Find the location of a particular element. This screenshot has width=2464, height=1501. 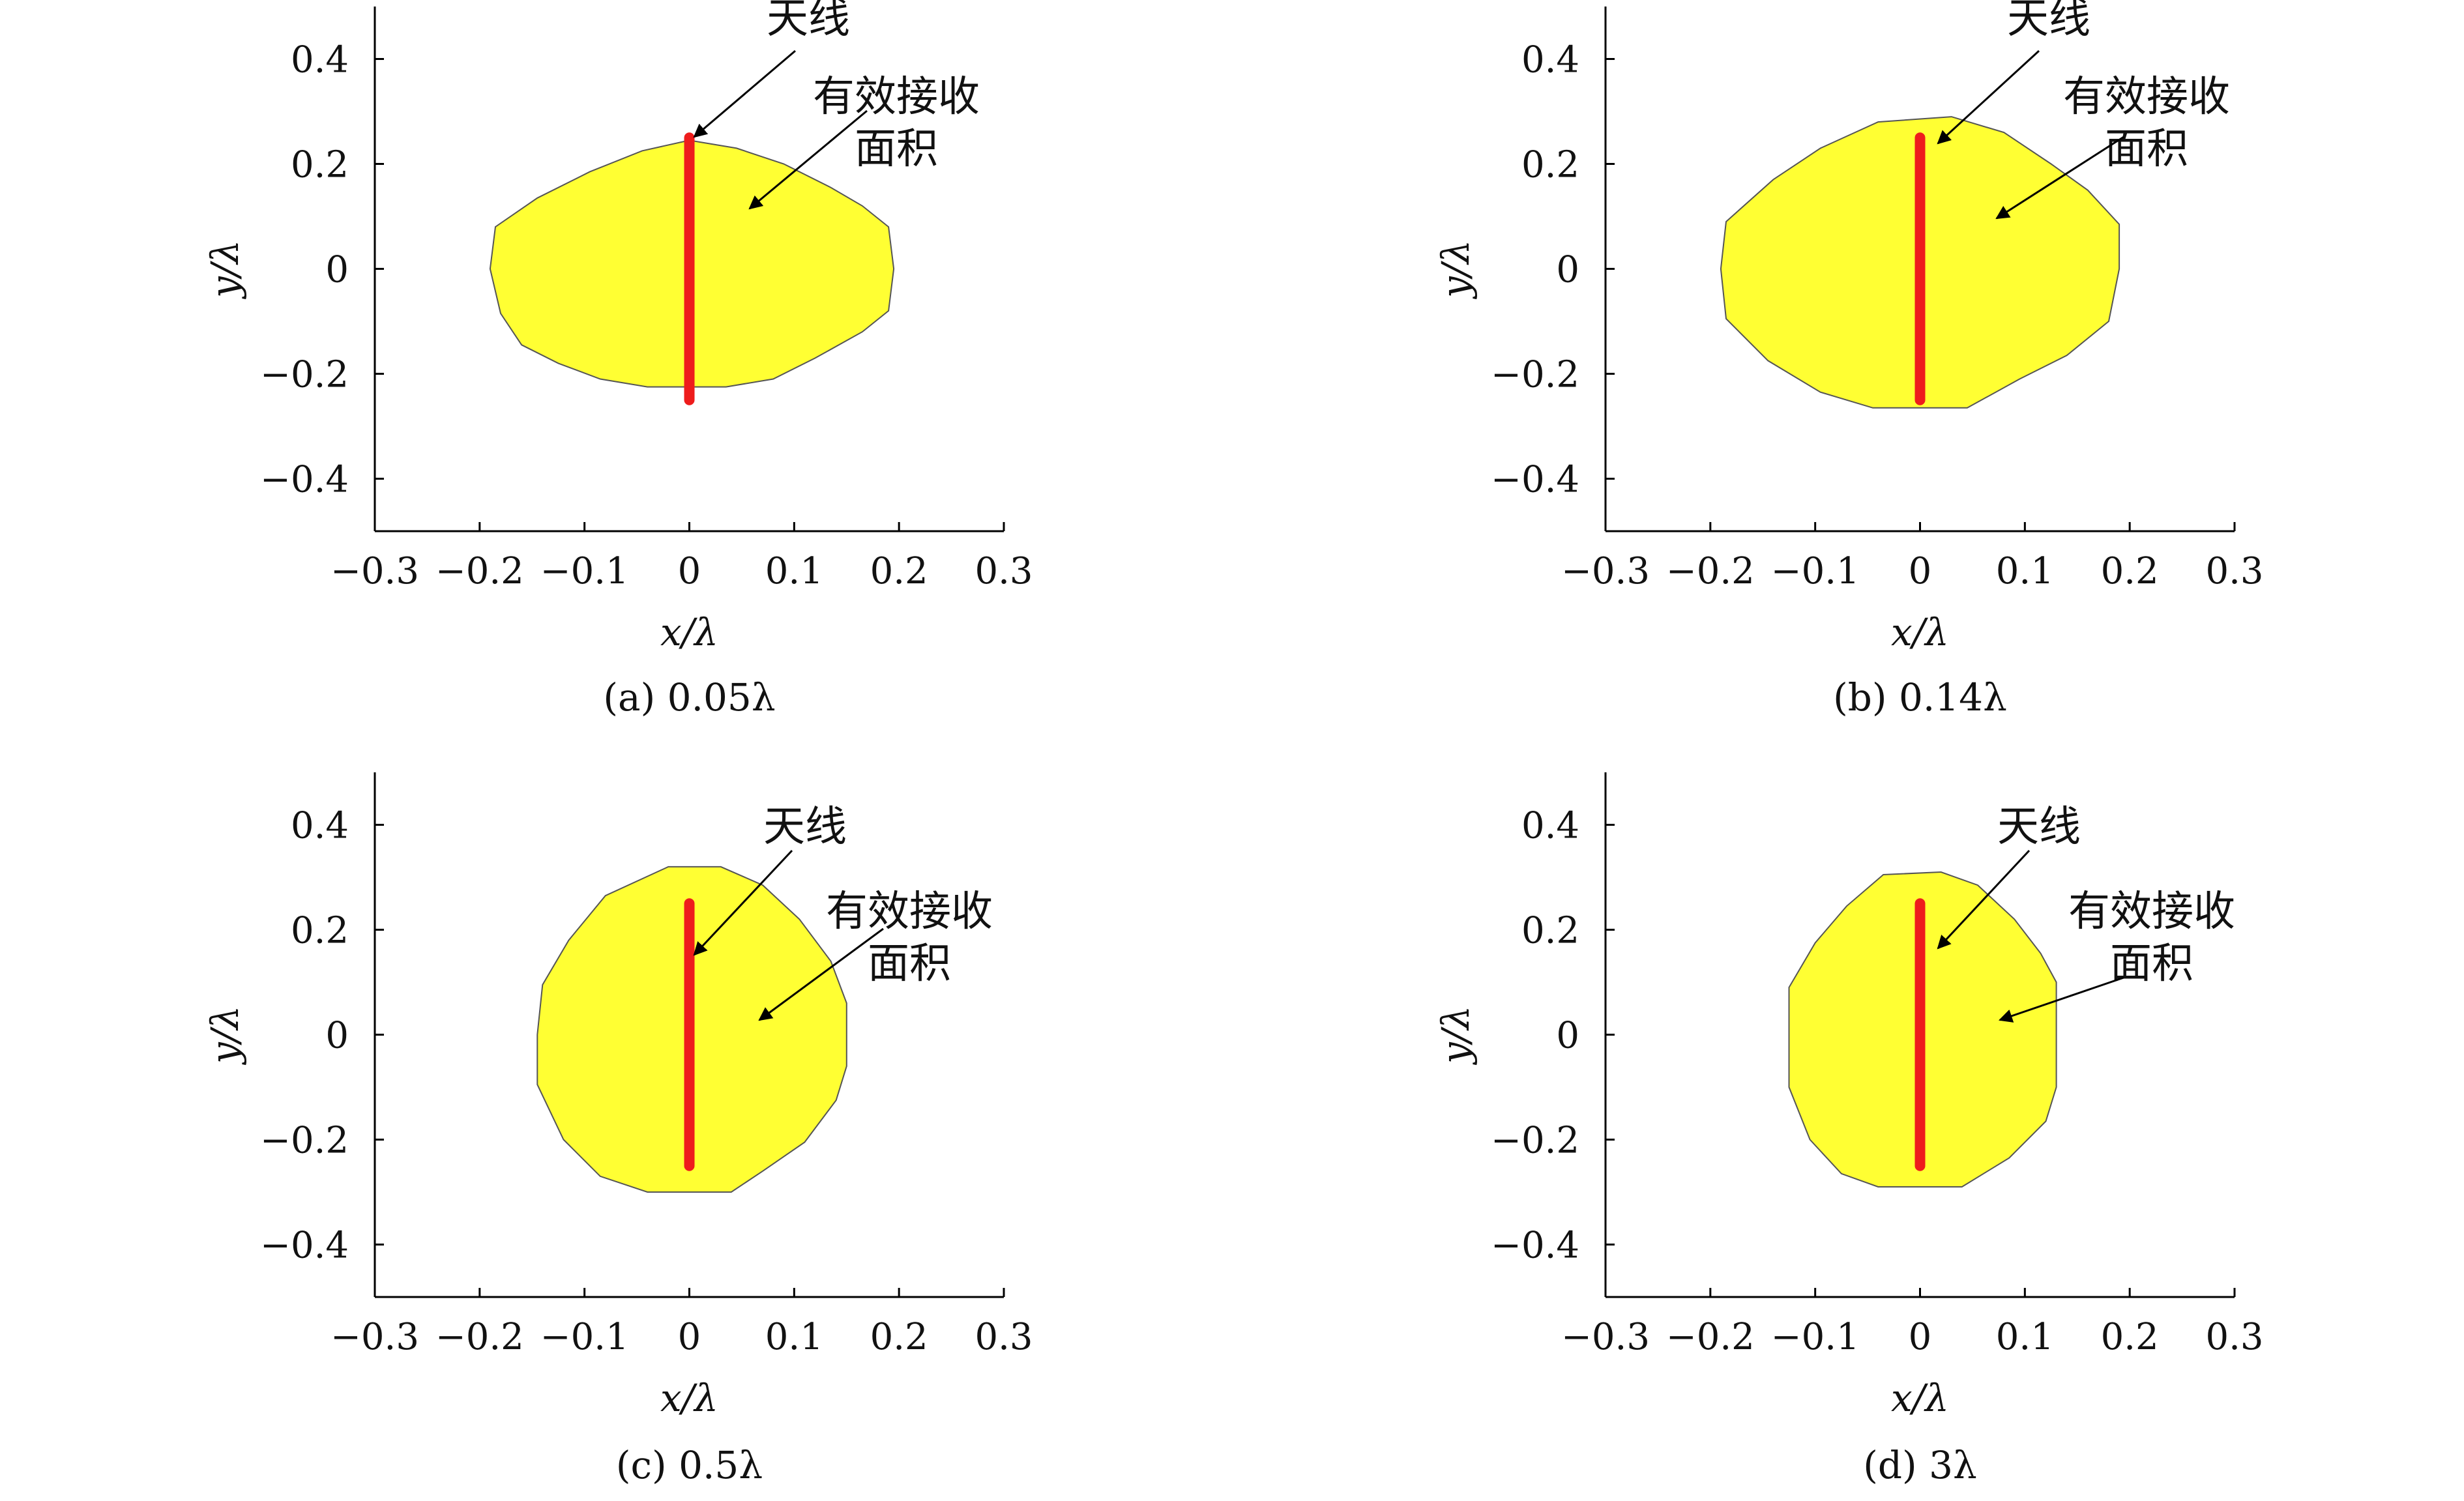

panel-caption: (a) 0.05λ is located at coordinates (689, 698).